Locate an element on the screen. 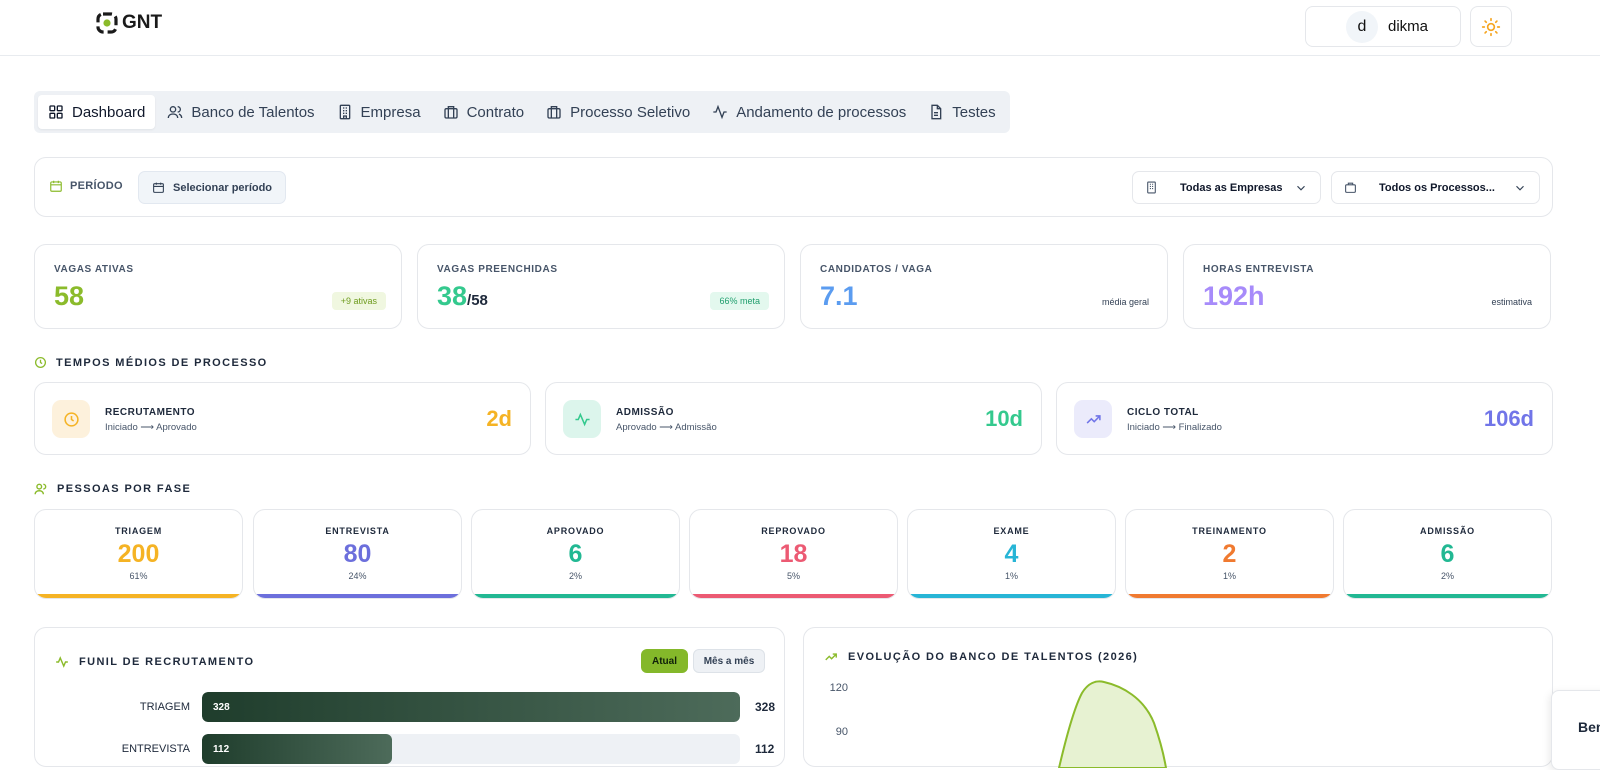 This screenshot has height=770, width=1600. phase-card-admissao: ADMISSÃO 6 2% is located at coordinates (1447, 554).